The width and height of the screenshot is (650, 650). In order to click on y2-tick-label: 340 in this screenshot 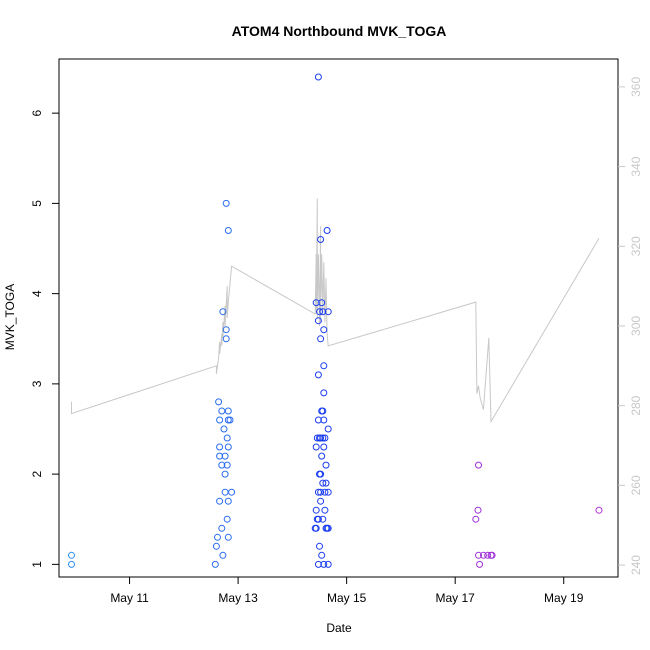, I will do `click(636, 166)`.